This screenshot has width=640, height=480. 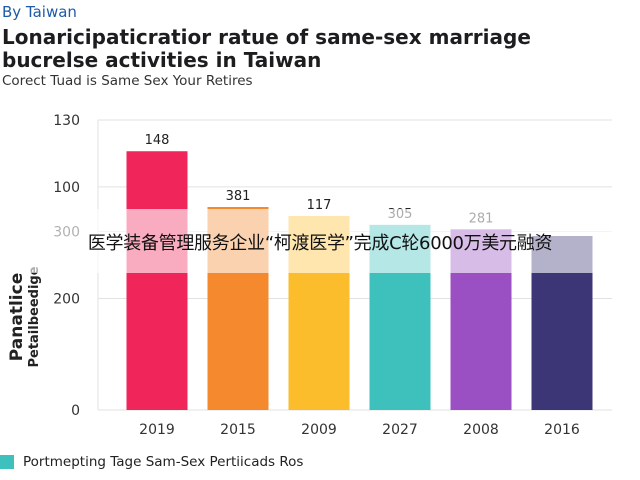 I want to click on legend-swatch, so click(x=7, y=462).